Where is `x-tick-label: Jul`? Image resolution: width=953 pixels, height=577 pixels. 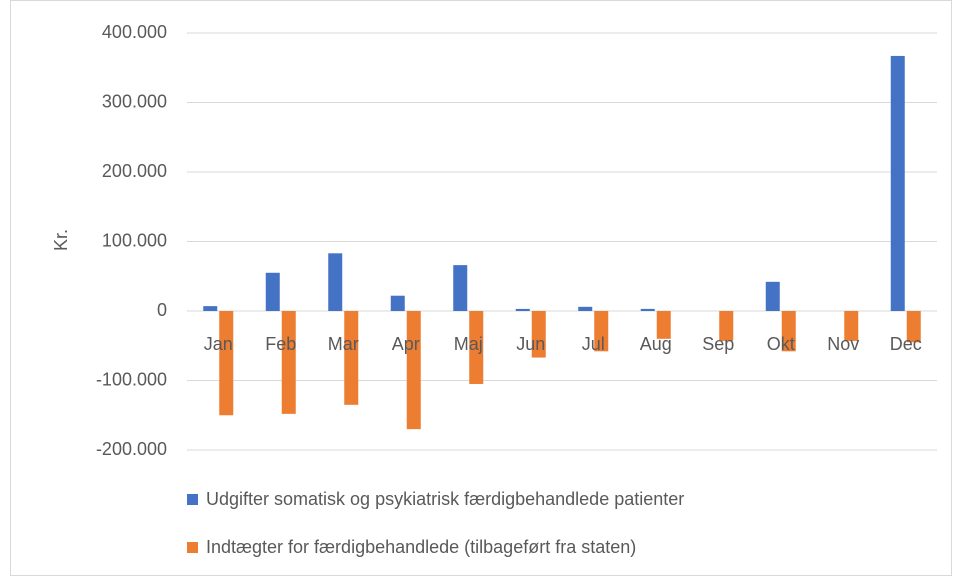
x-tick-label: Jul is located at coordinates (593, 344).